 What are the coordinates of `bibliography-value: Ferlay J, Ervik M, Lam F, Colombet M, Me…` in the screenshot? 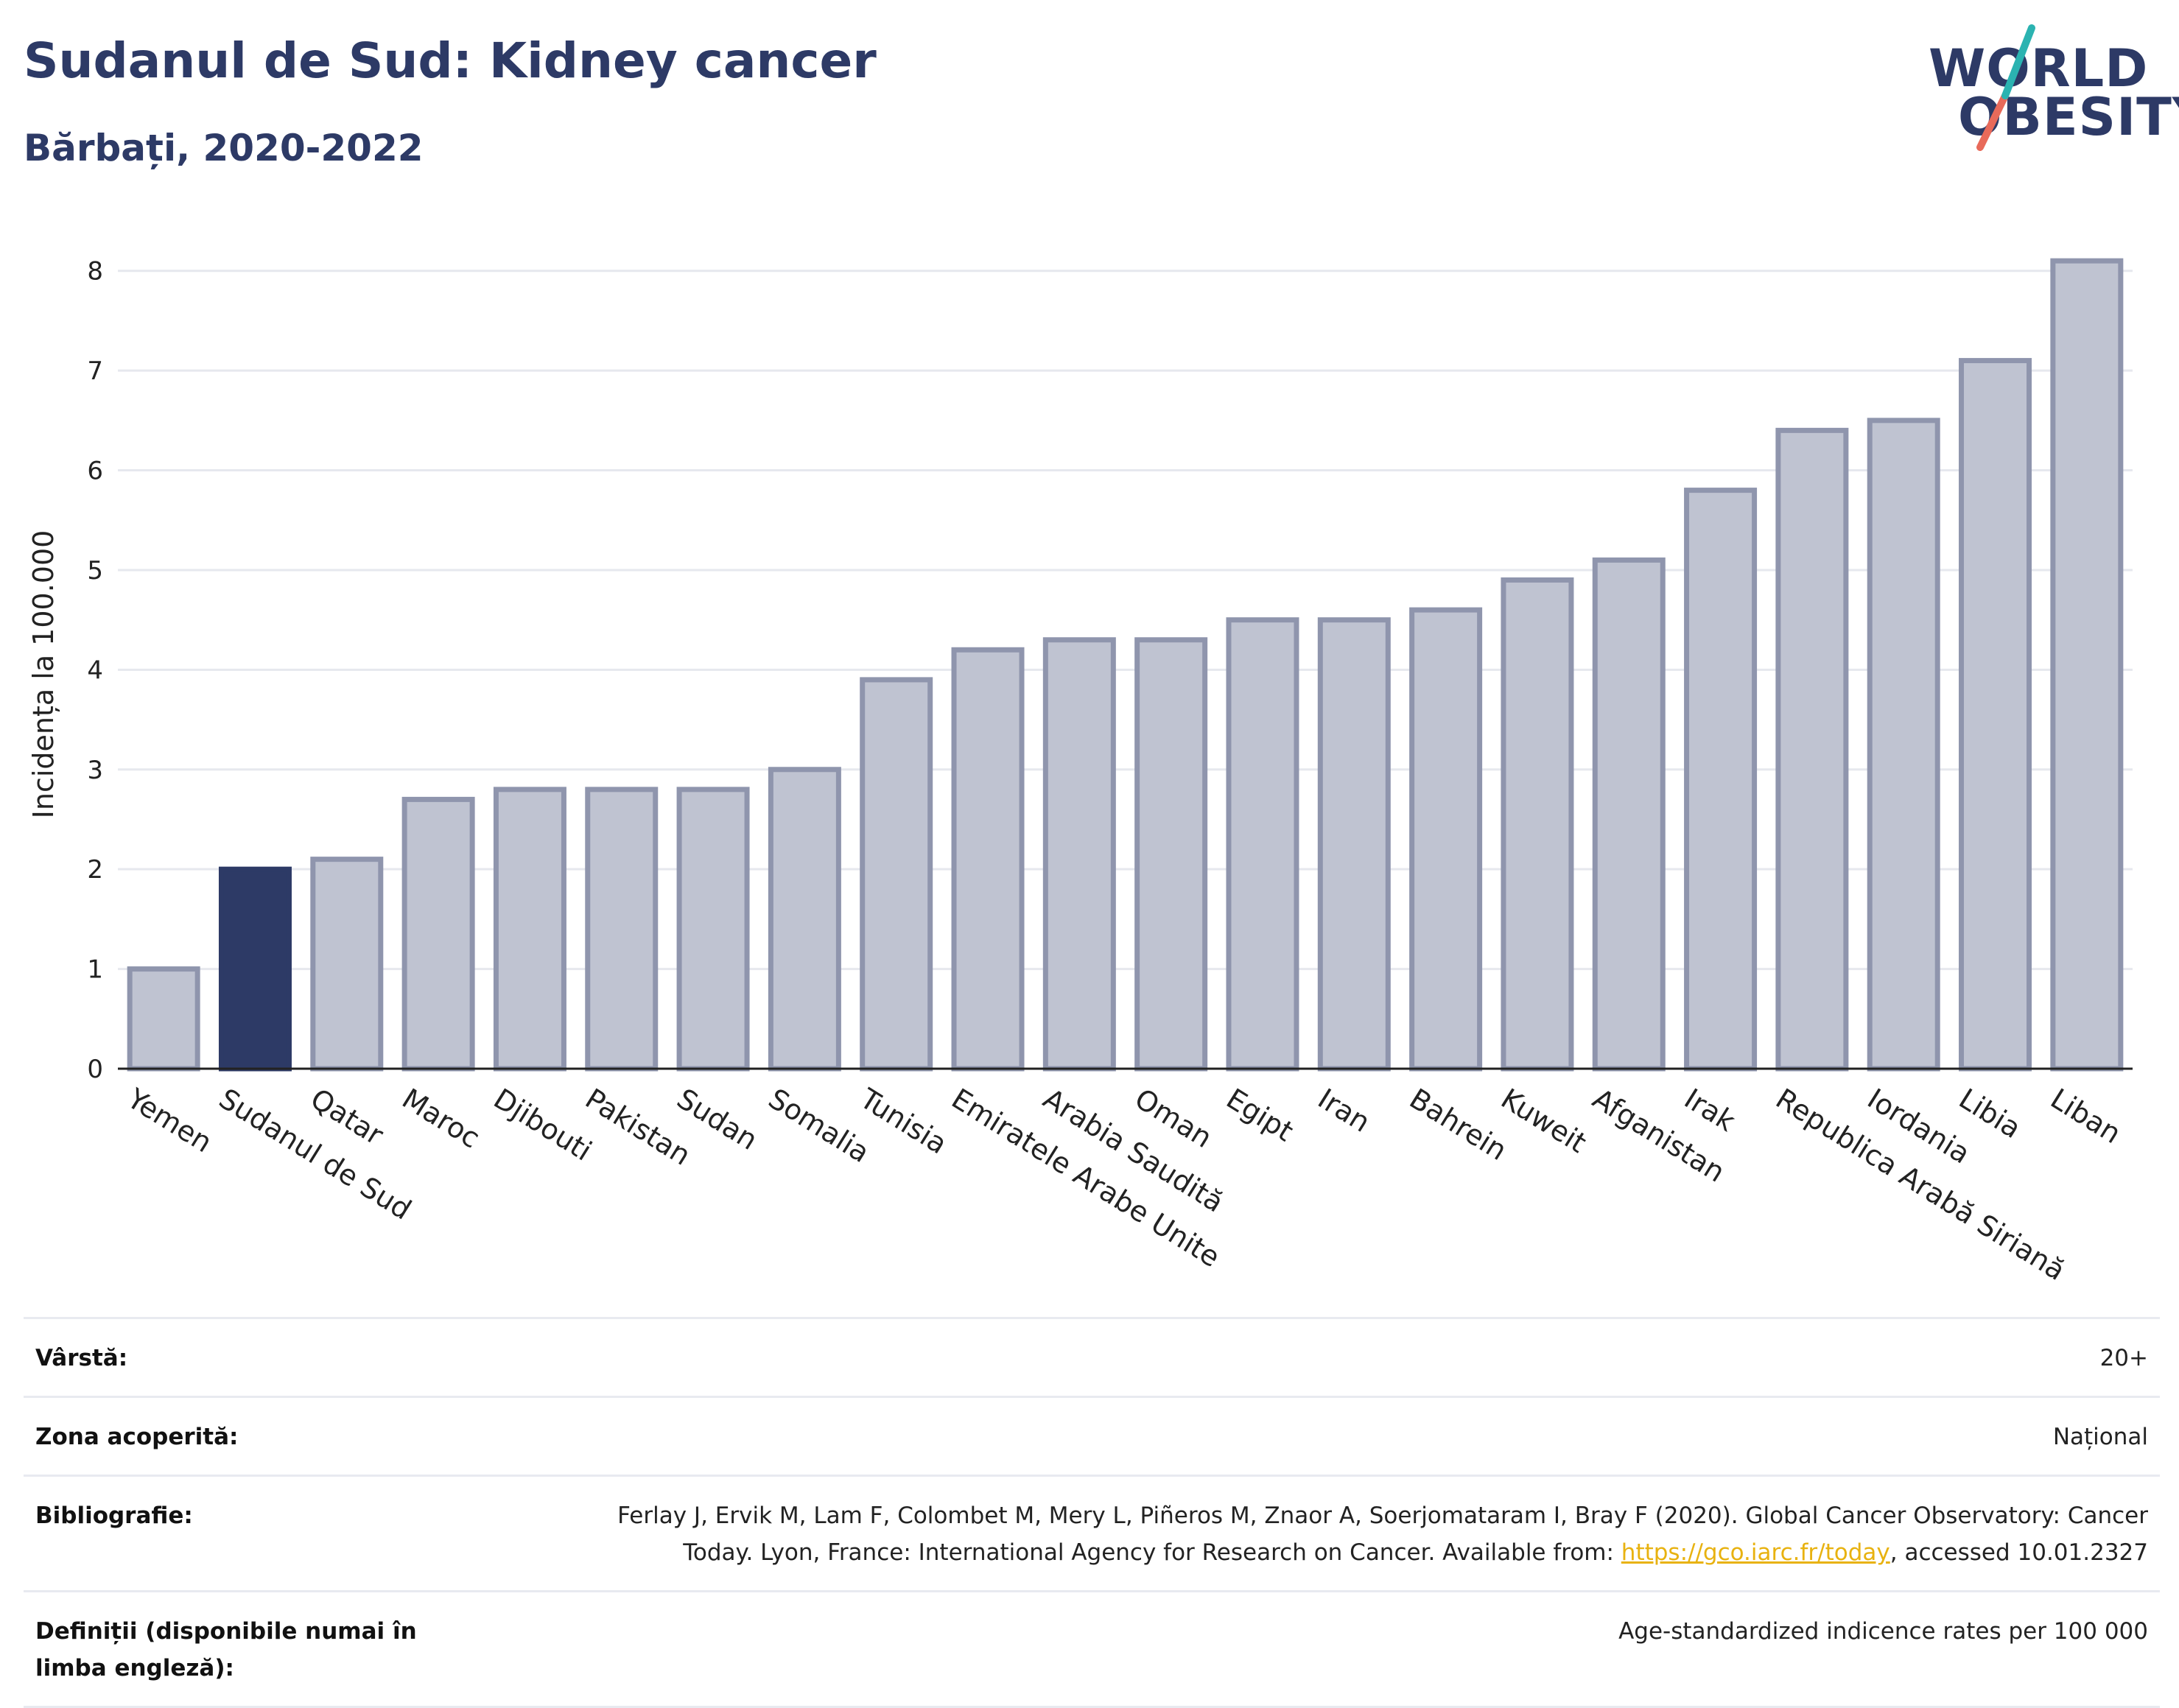 It's located at (1367, 1534).